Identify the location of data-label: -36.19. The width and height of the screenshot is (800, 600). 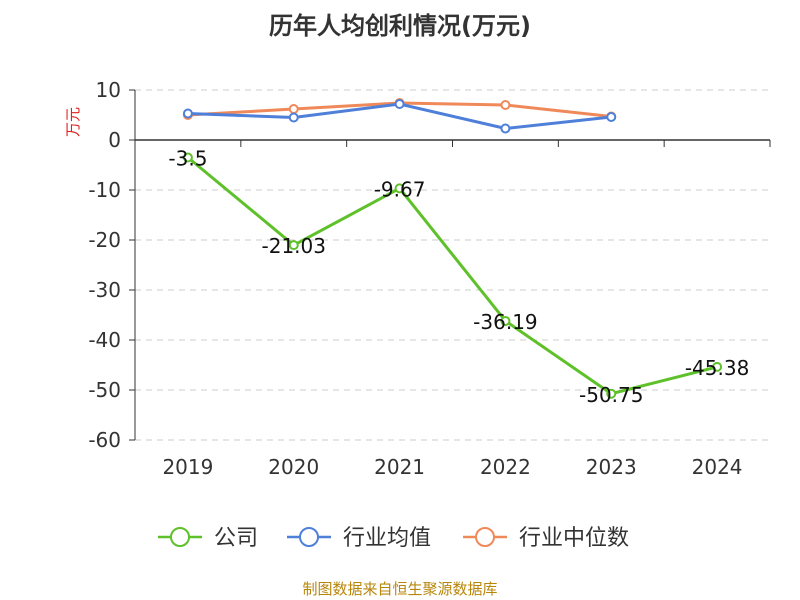
(505, 322).